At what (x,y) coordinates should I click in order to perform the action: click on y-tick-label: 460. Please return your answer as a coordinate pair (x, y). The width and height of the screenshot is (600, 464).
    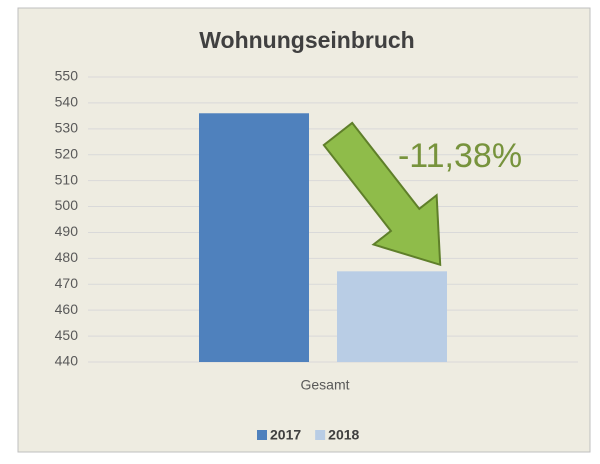
    Looking at the image, I should click on (67, 309).